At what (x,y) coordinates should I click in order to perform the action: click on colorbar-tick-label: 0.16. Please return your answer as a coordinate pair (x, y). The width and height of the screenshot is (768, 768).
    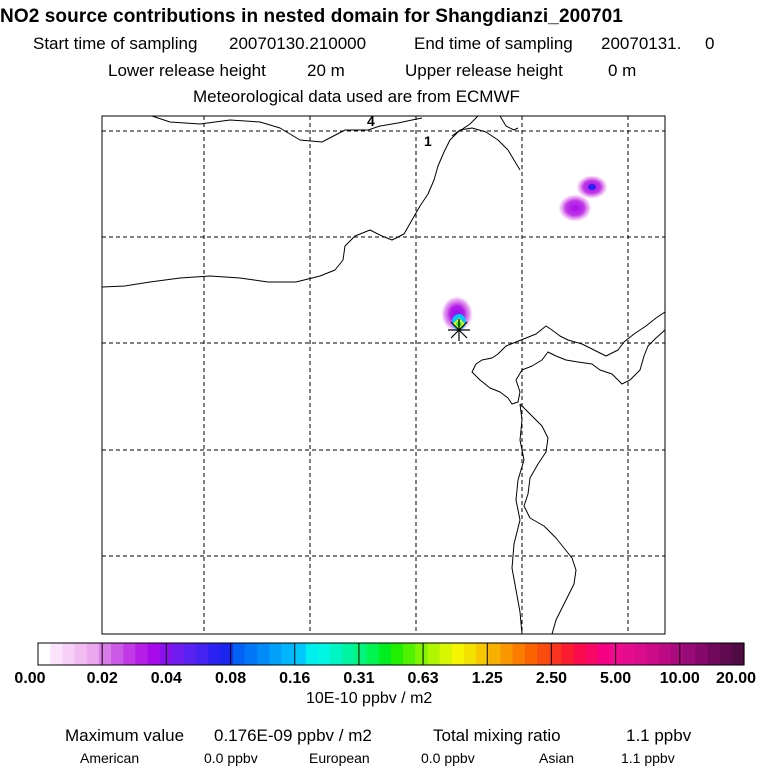
    Looking at the image, I should click on (295, 678).